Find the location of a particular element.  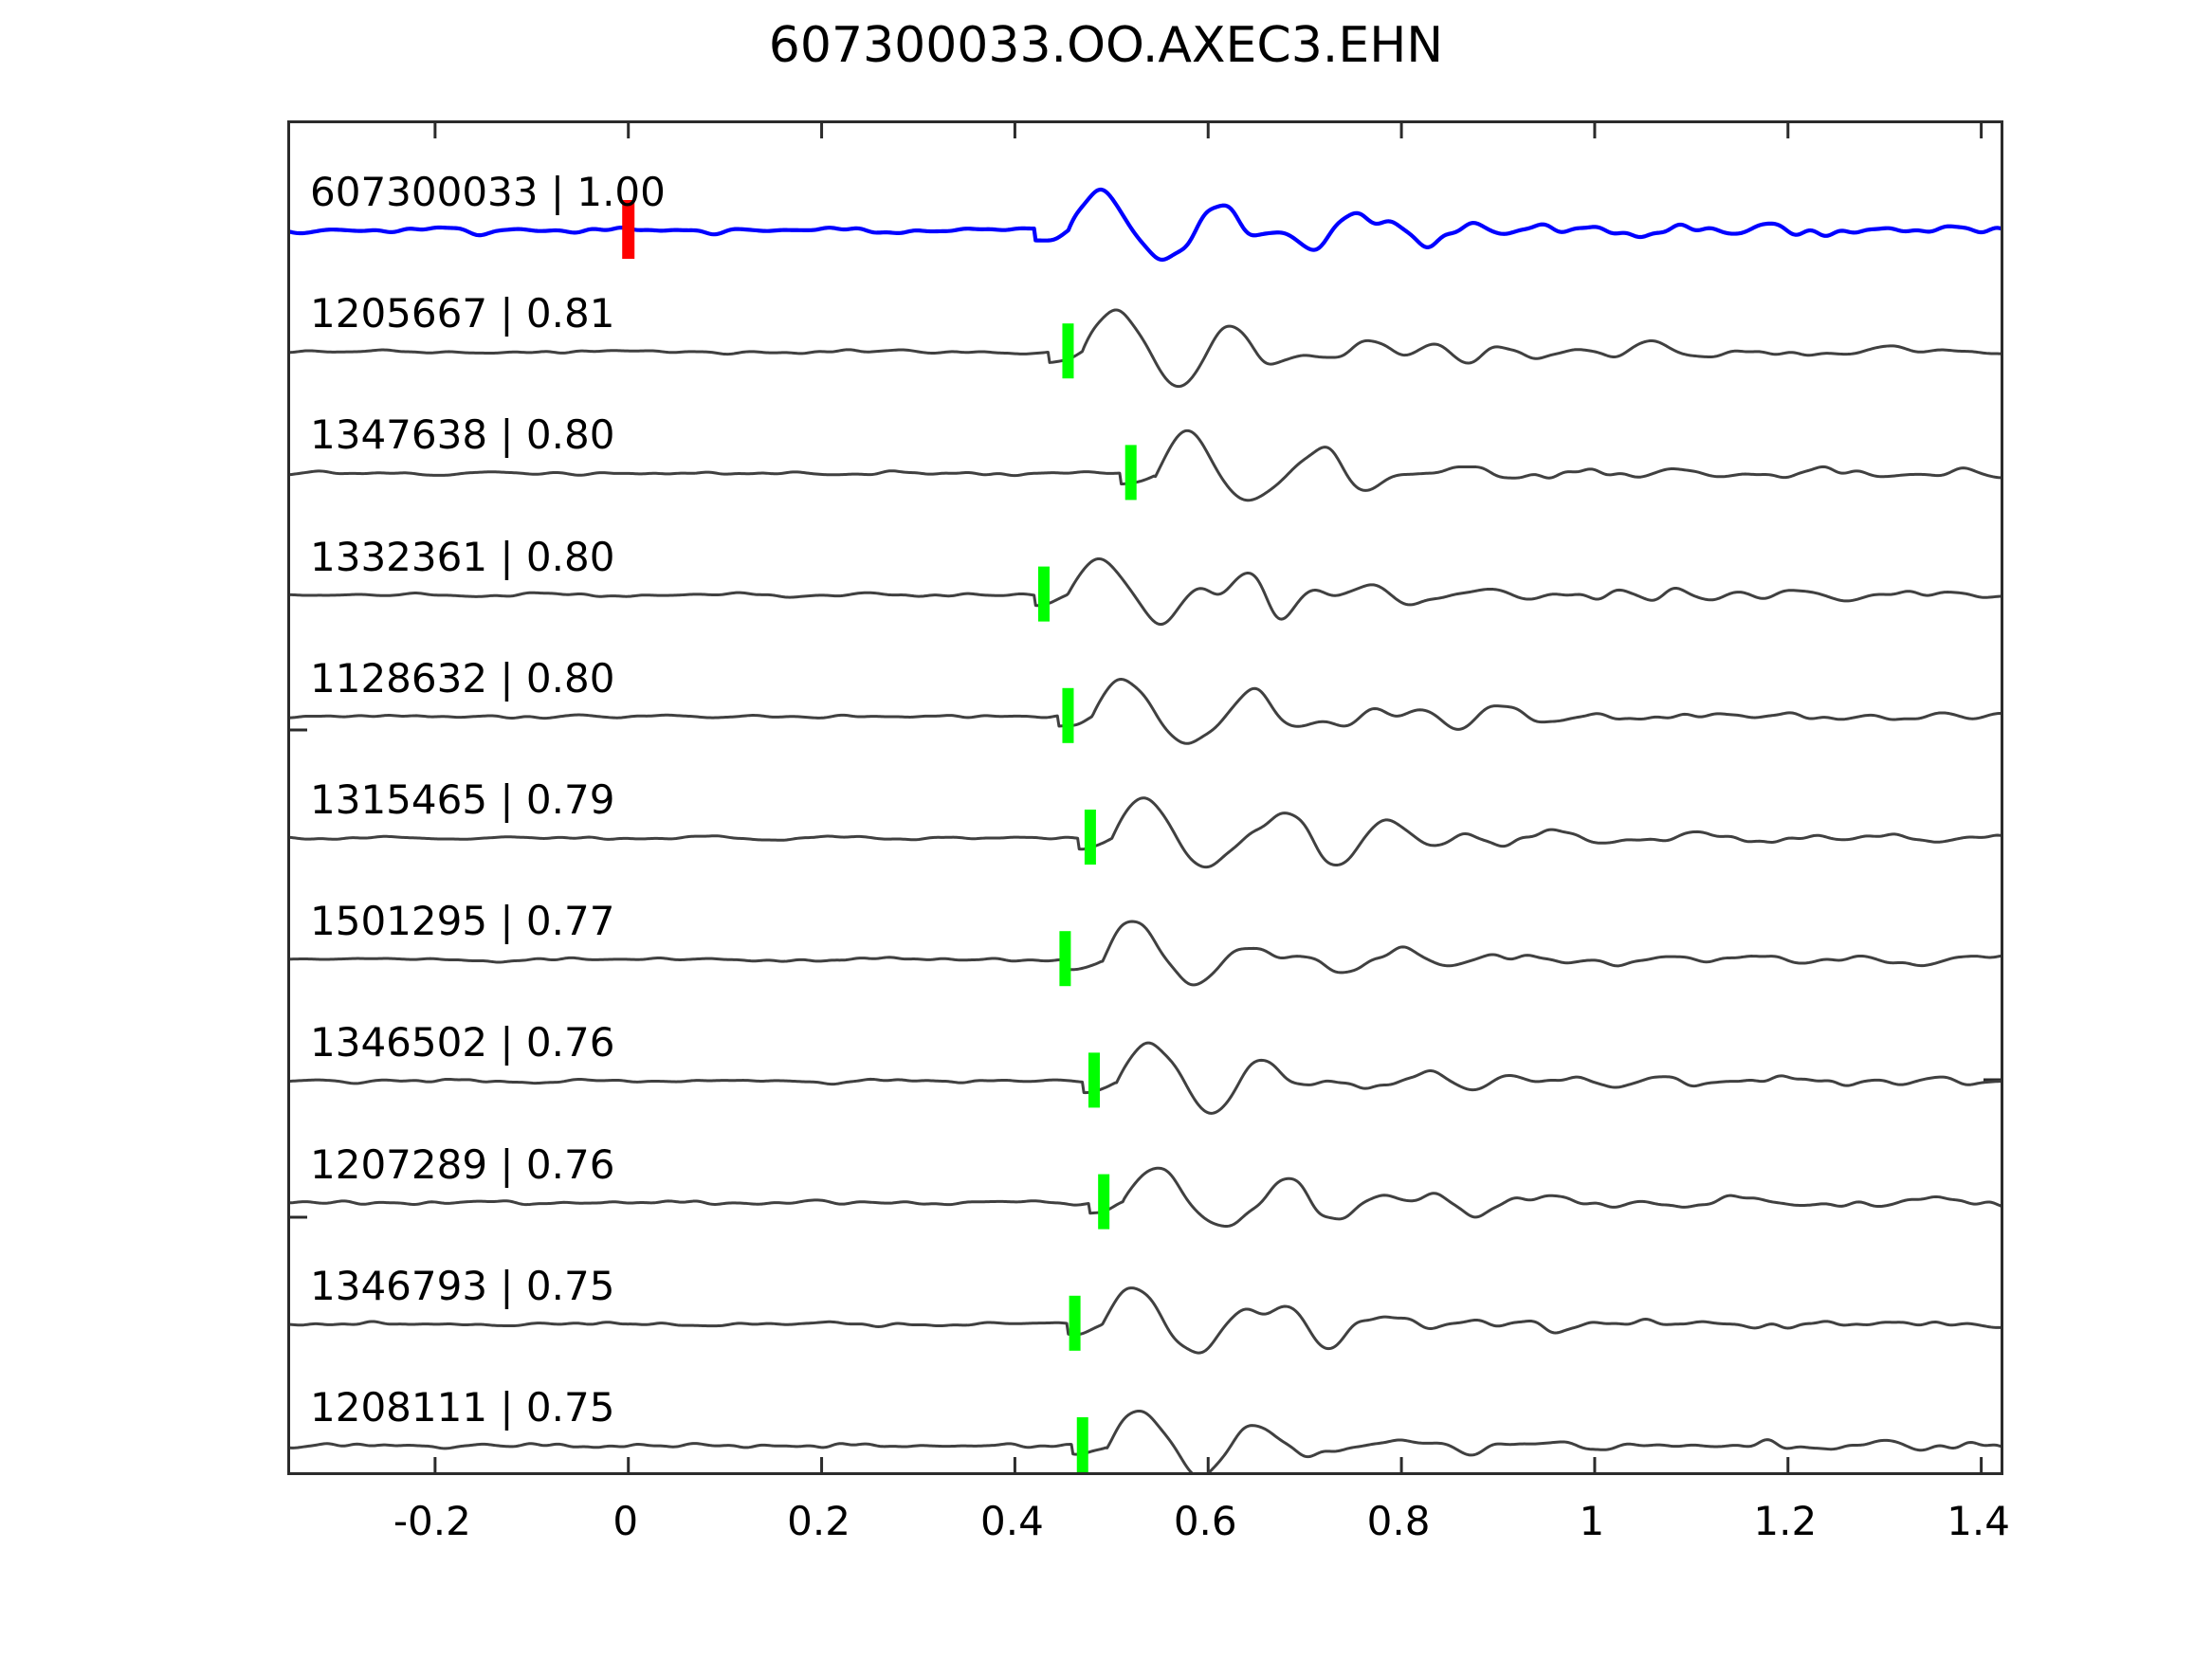

x-axis-tick-label: 1.2 is located at coordinates (1785, 1521).